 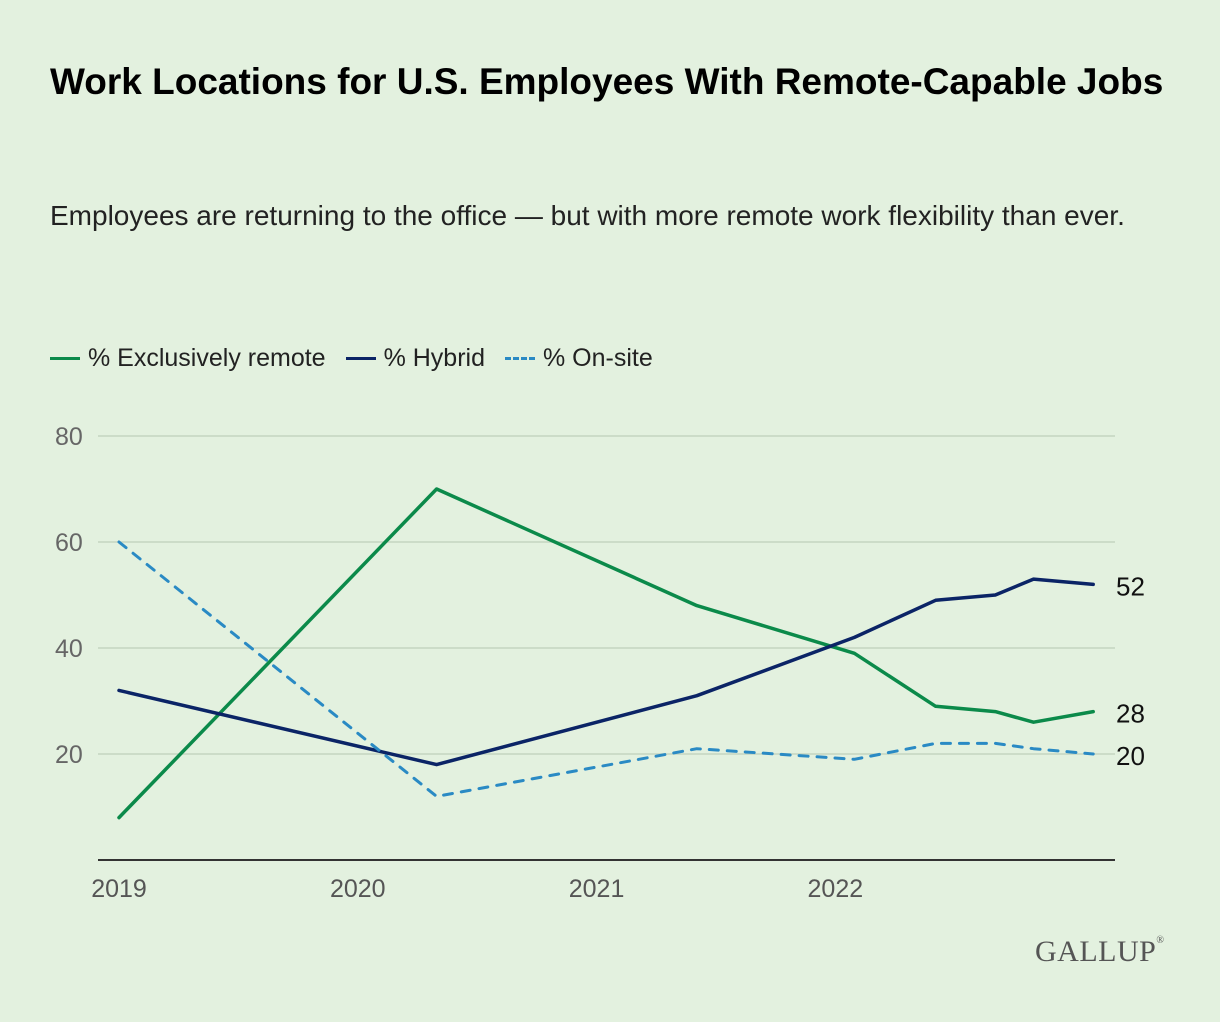 What do you see at coordinates (1096, 951) in the screenshot?
I see `gallup-logo-text: GALLUP` at bounding box center [1096, 951].